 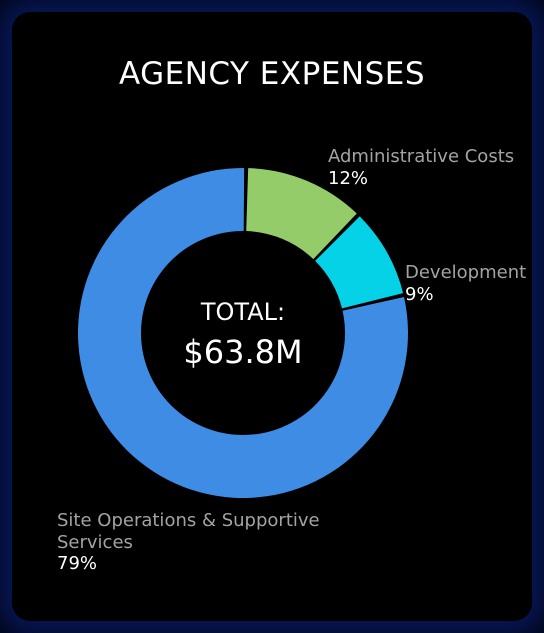 What do you see at coordinates (272, 74) in the screenshot?
I see `chart-title: AGENCY EXPENSES` at bounding box center [272, 74].